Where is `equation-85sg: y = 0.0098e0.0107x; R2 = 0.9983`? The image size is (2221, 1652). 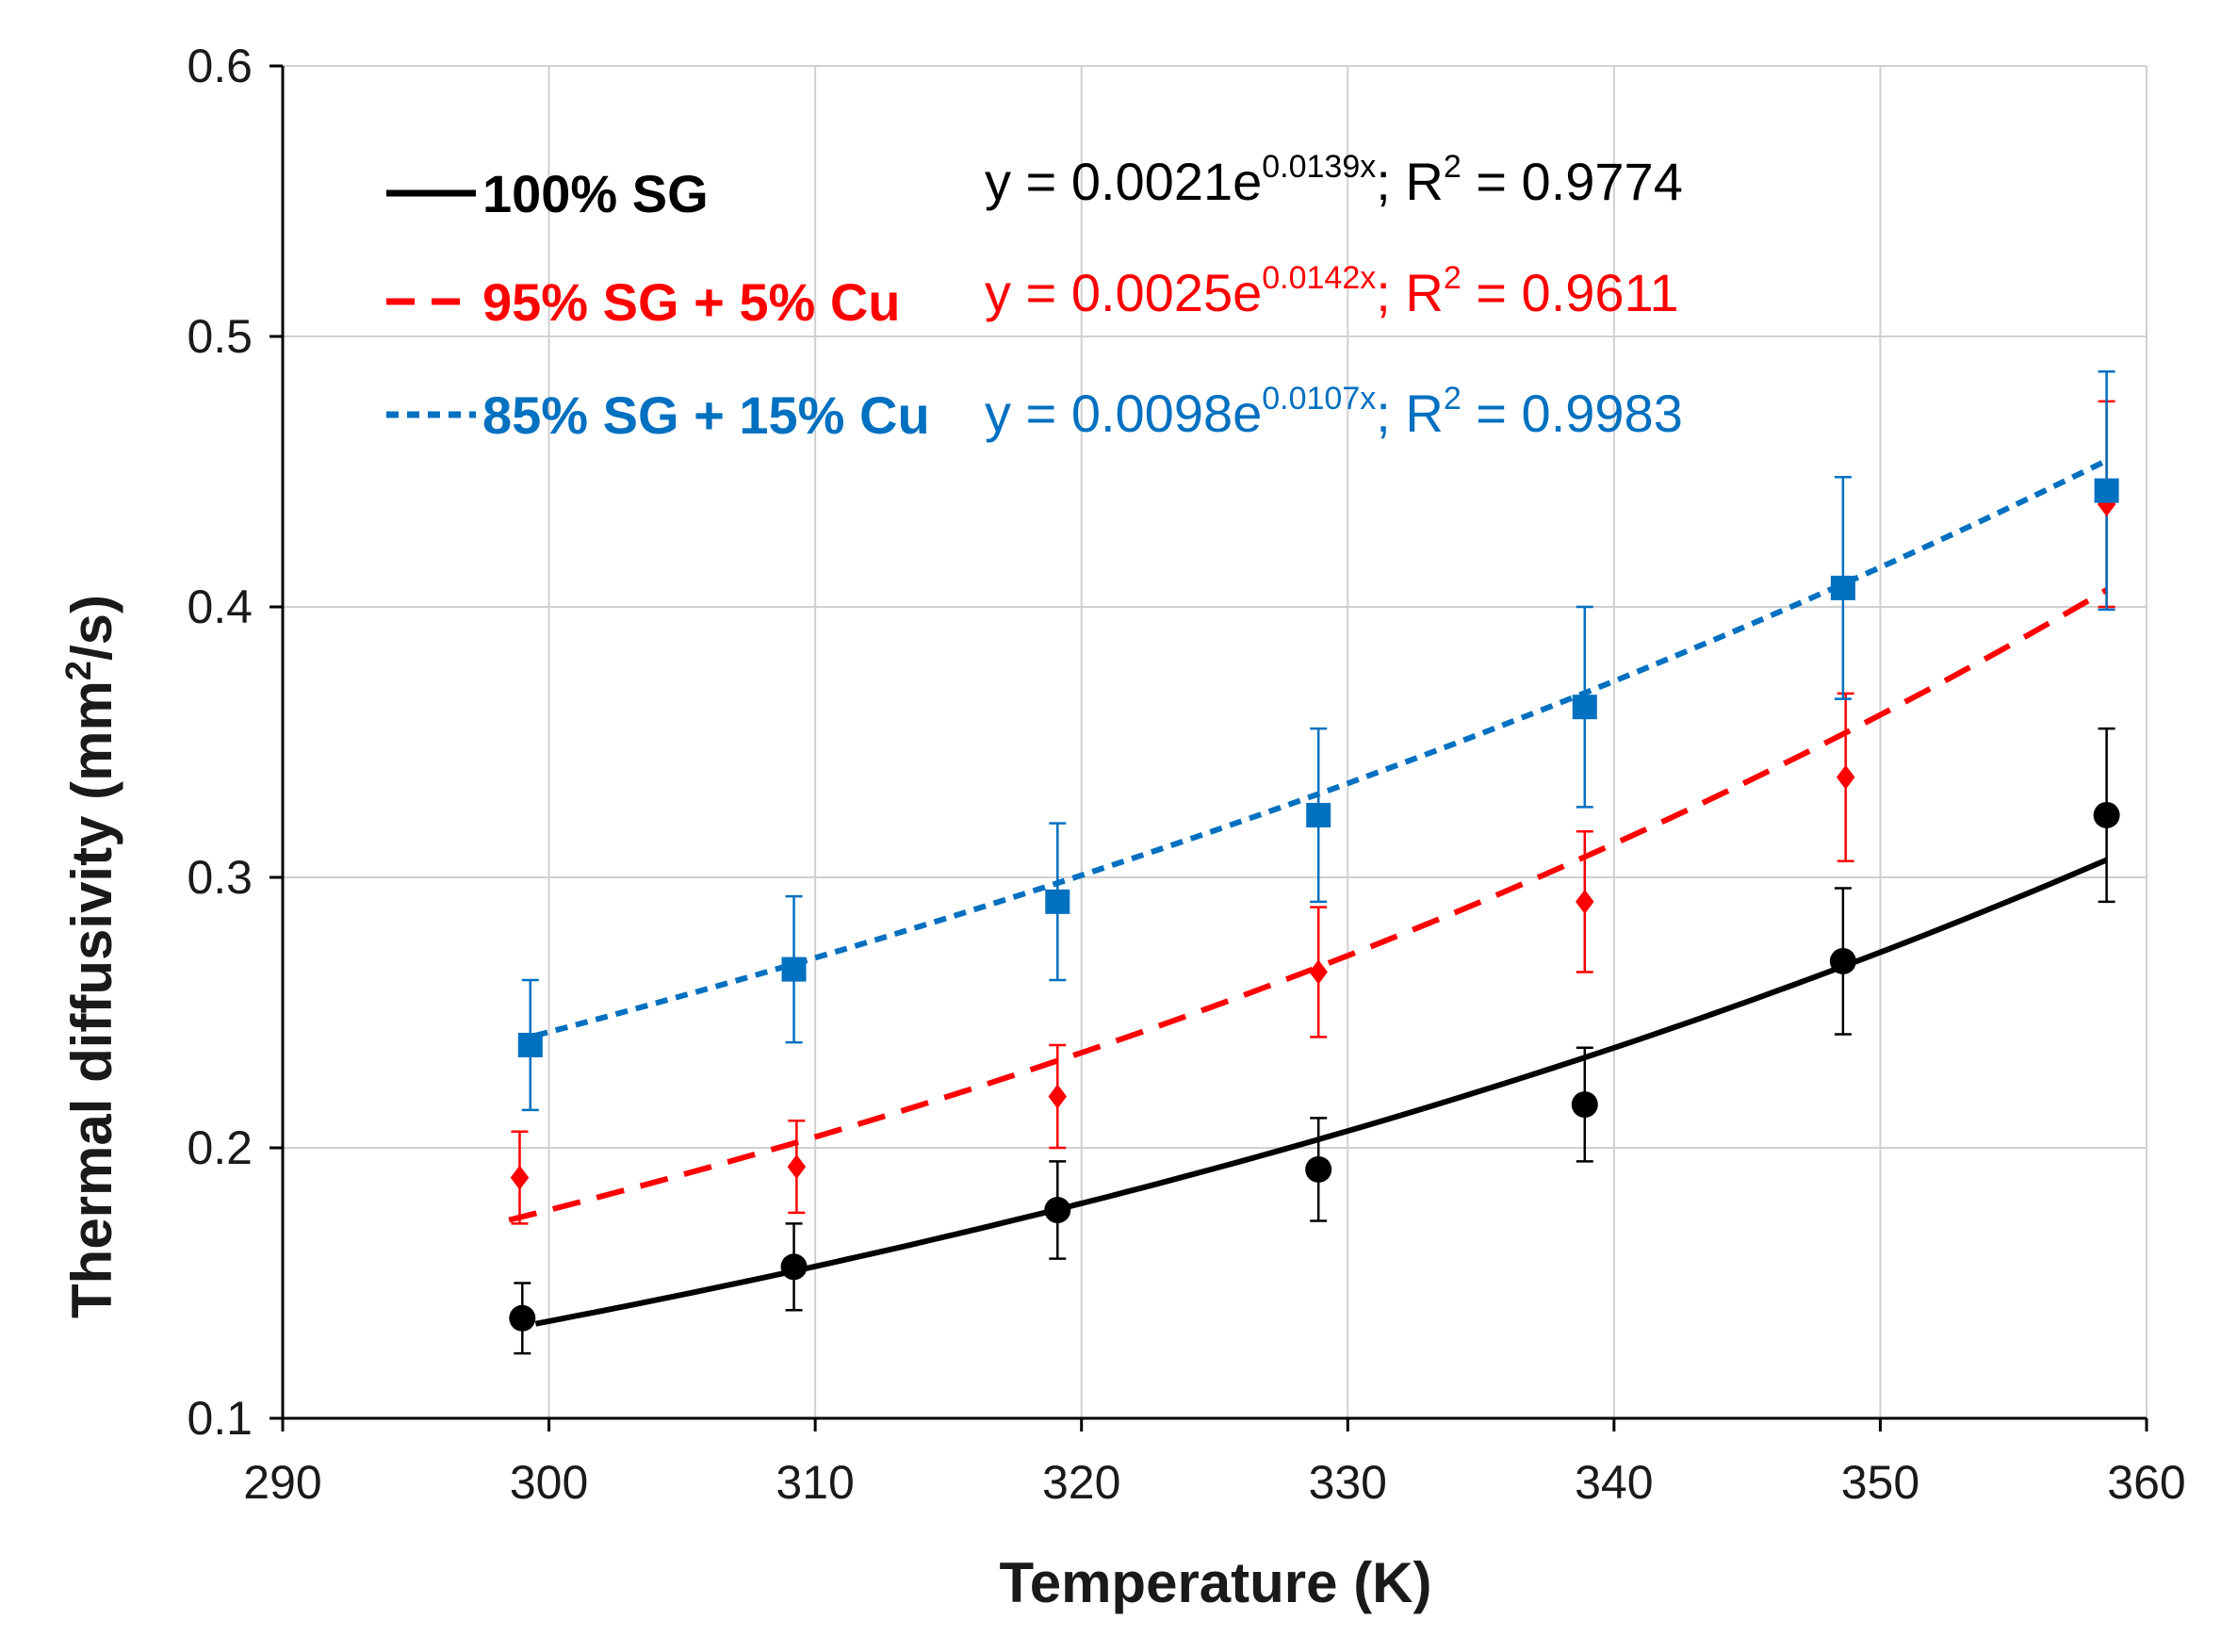 equation-85sg: y = 0.0098e0.0107x; R2 = 0.9983 is located at coordinates (1334, 412).